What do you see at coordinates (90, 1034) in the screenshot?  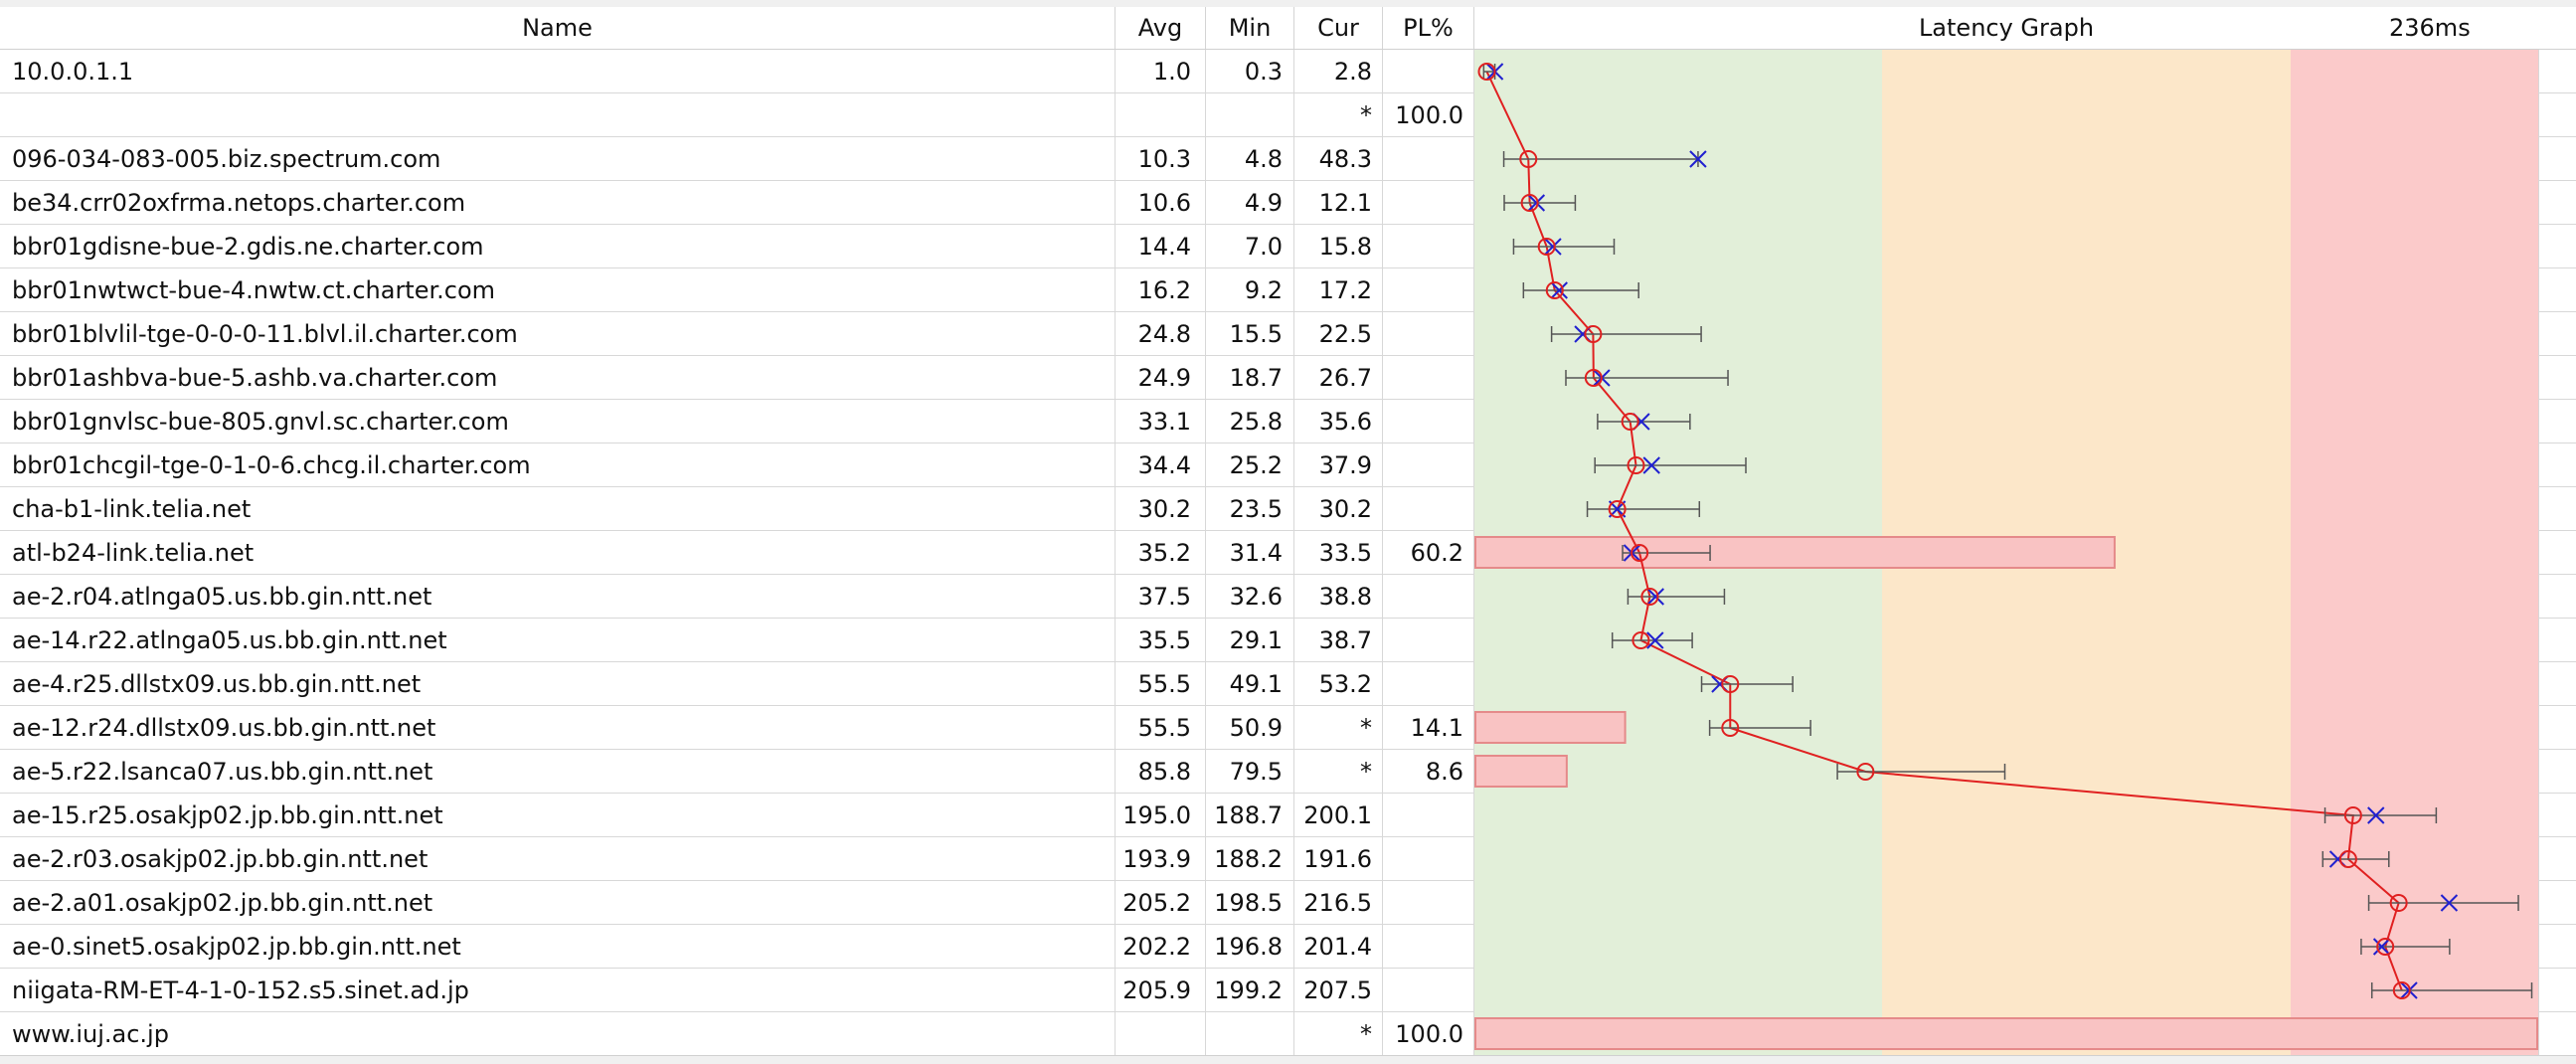 I see `hop-name: www.iuj.ac.jp` at bounding box center [90, 1034].